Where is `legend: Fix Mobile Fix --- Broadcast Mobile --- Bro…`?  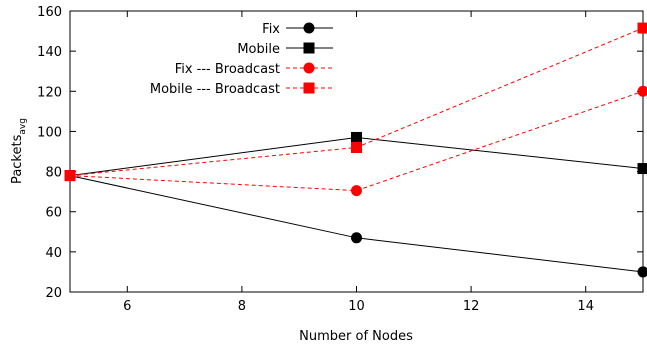
legend: Fix Mobile Fix --- Broadcast Mobile --- Bro… is located at coordinates (241, 59).